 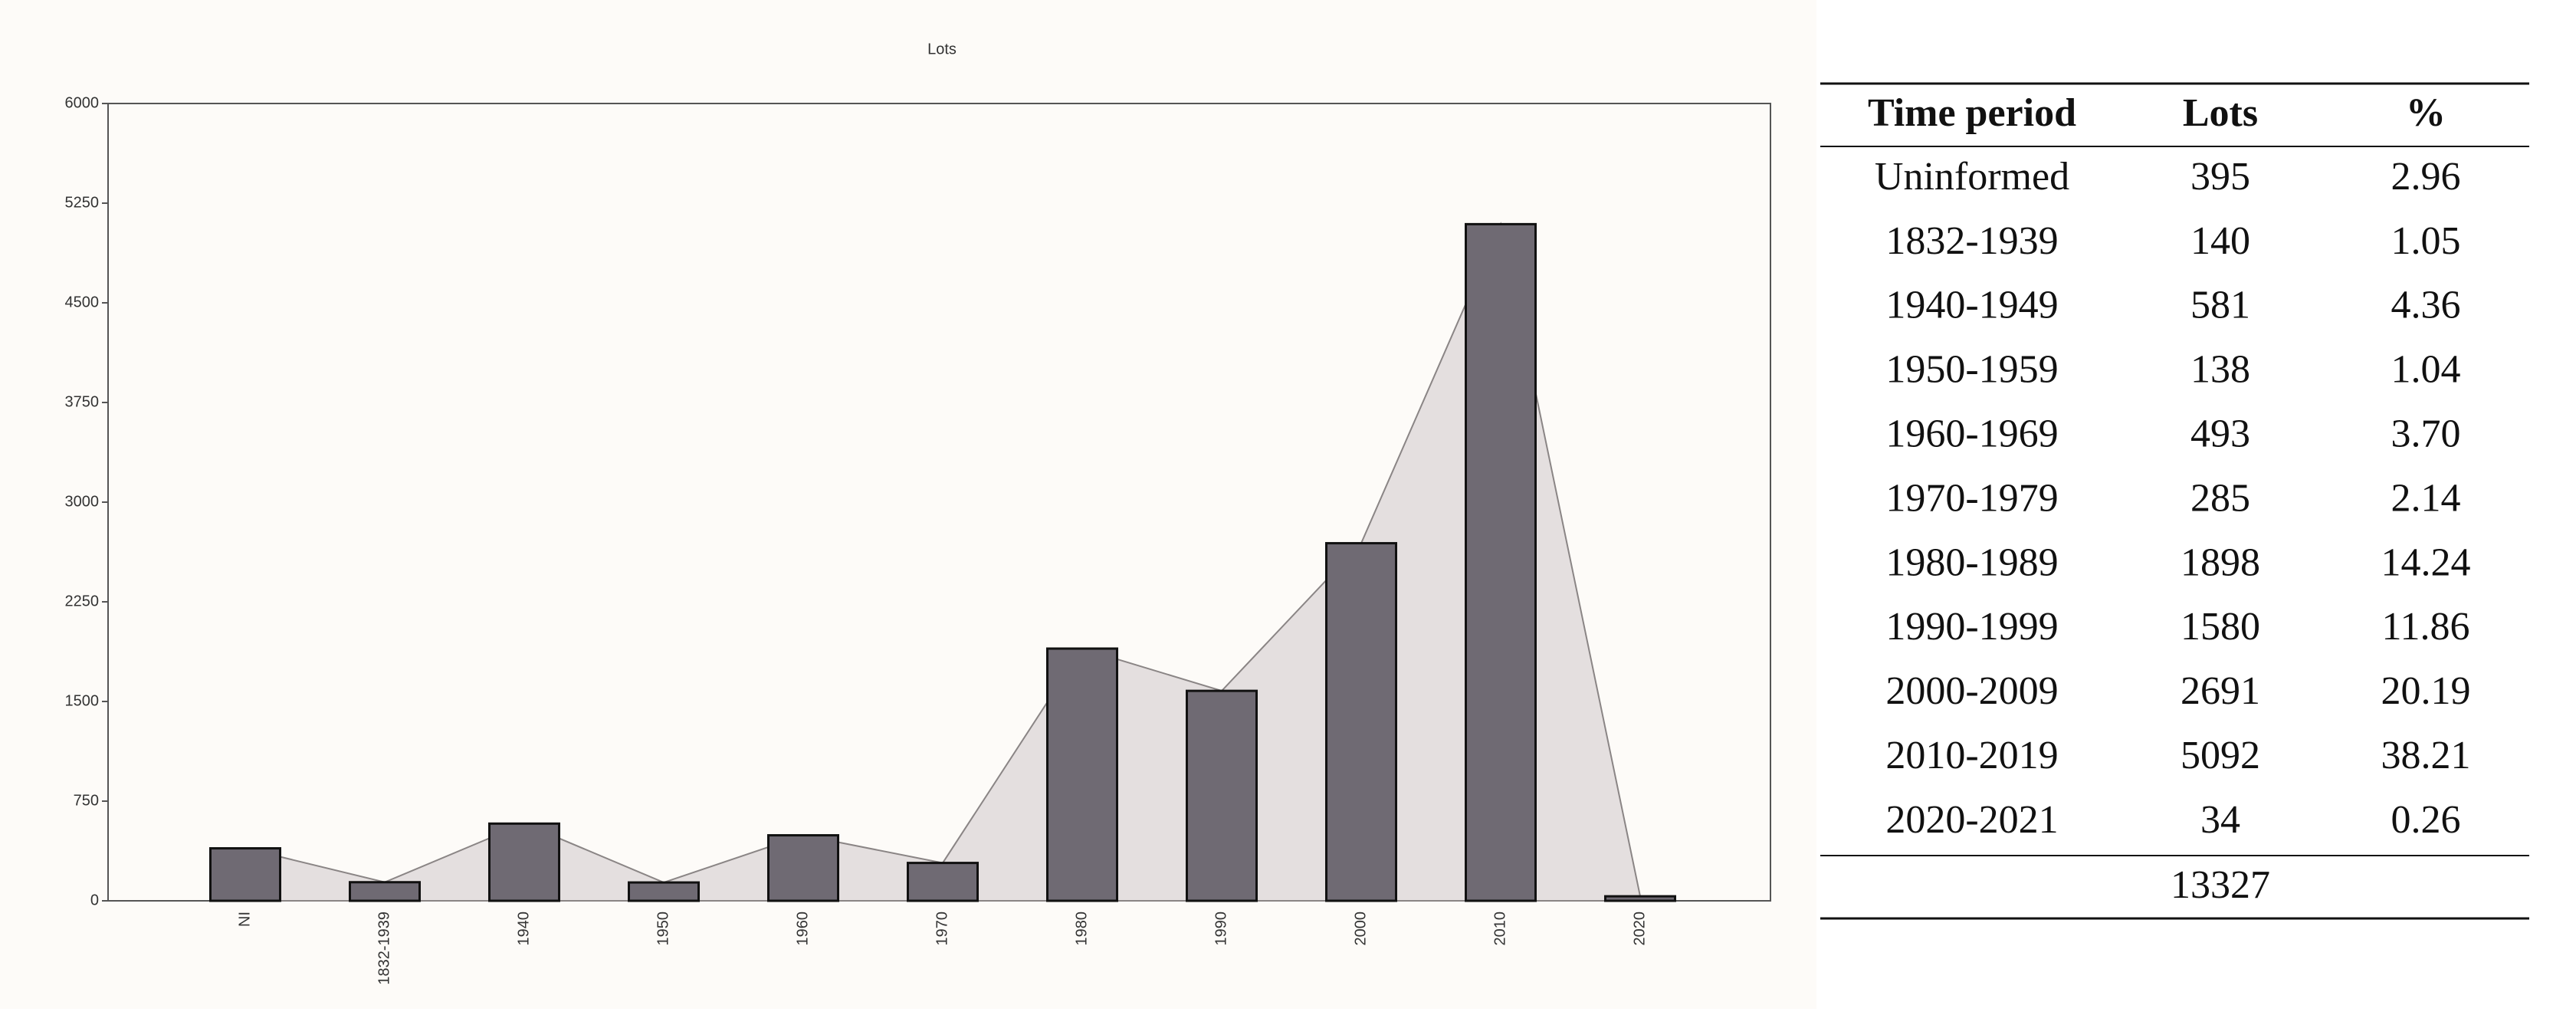 I want to click on x-tick-label: 2000, so click(x=1360, y=929).